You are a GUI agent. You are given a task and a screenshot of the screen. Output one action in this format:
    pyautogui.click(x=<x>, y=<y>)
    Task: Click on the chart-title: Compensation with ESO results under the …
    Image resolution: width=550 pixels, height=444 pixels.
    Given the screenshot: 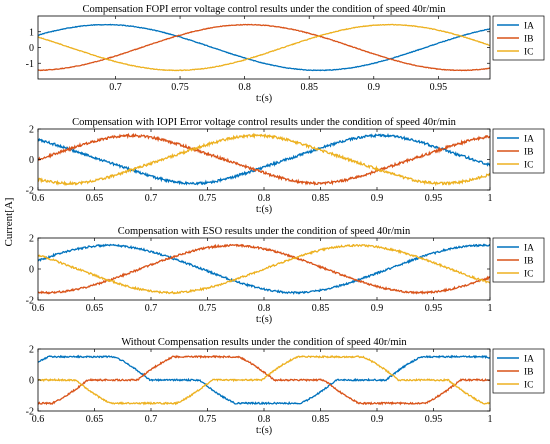 What is the action you would take?
    pyautogui.click(x=264, y=231)
    